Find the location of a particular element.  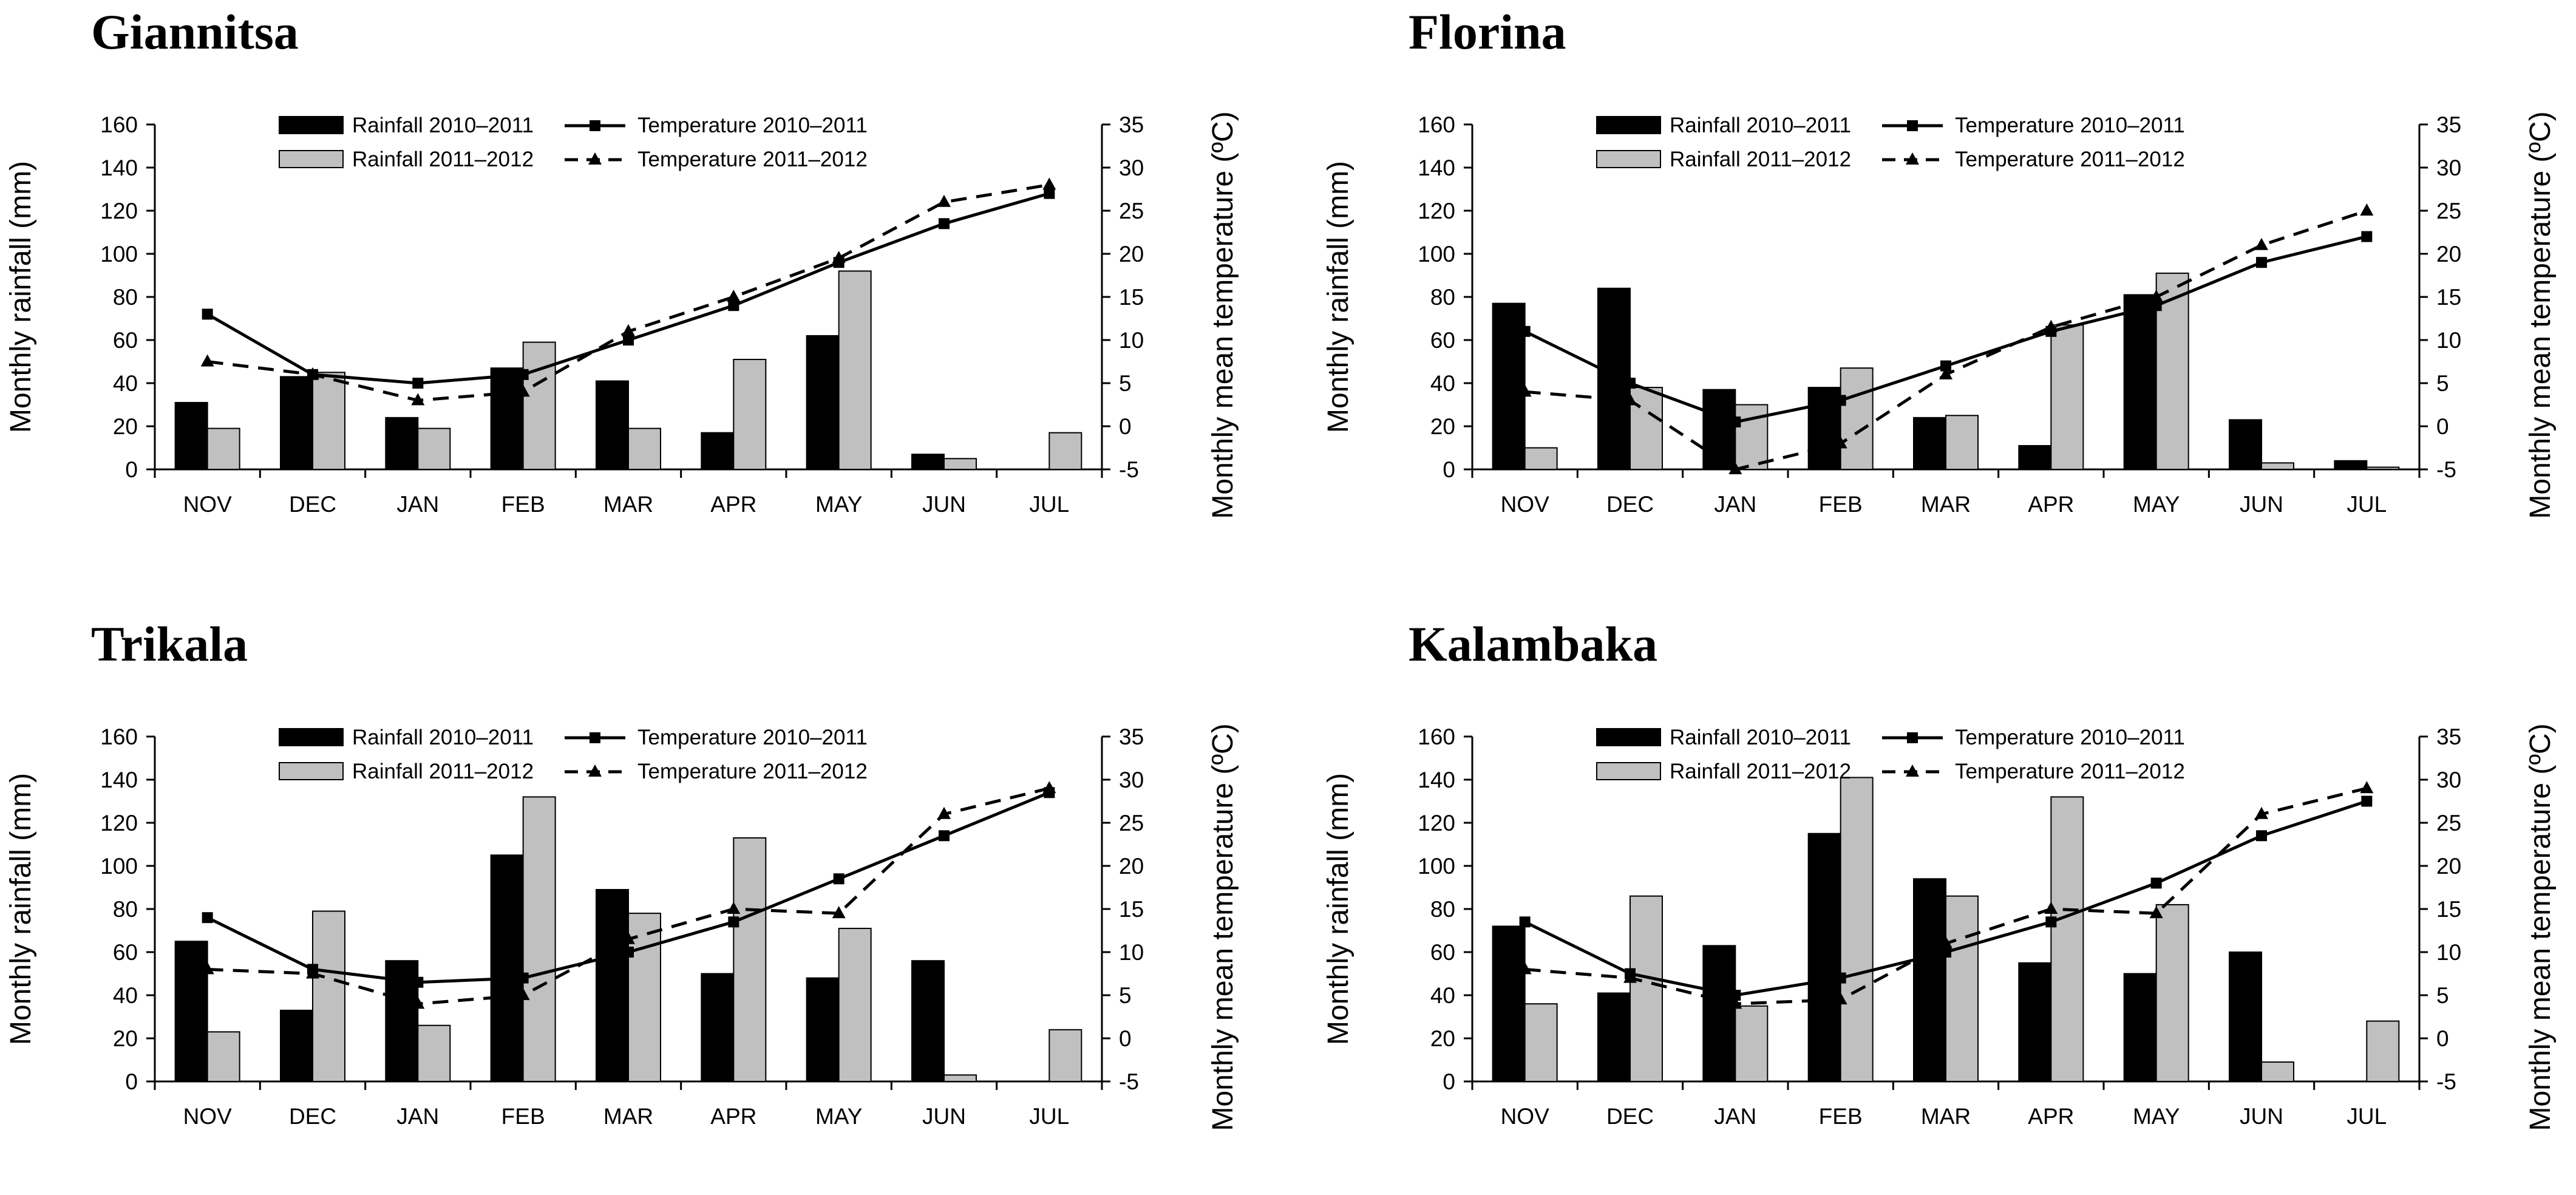

y2-tick-label: 0 is located at coordinates (2442, 426).